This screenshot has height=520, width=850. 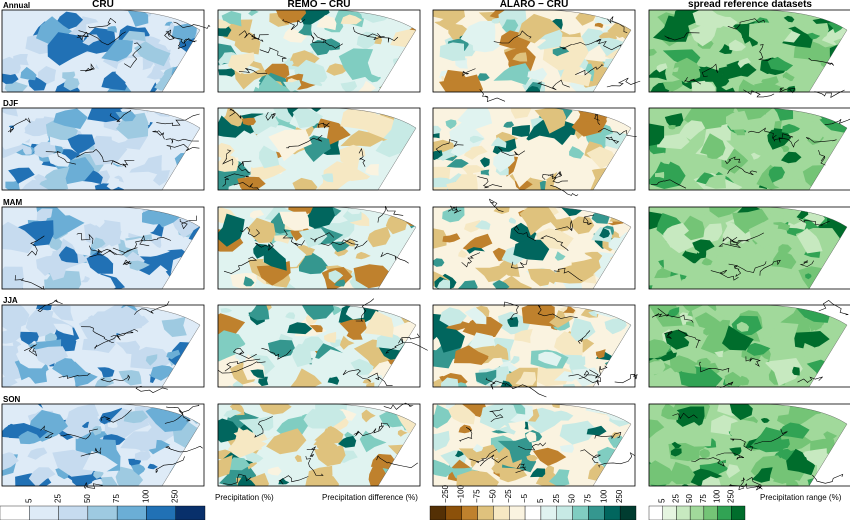 What do you see at coordinates (12, 202) in the screenshot?
I see `row-label: MAM` at bounding box center [12, 202].